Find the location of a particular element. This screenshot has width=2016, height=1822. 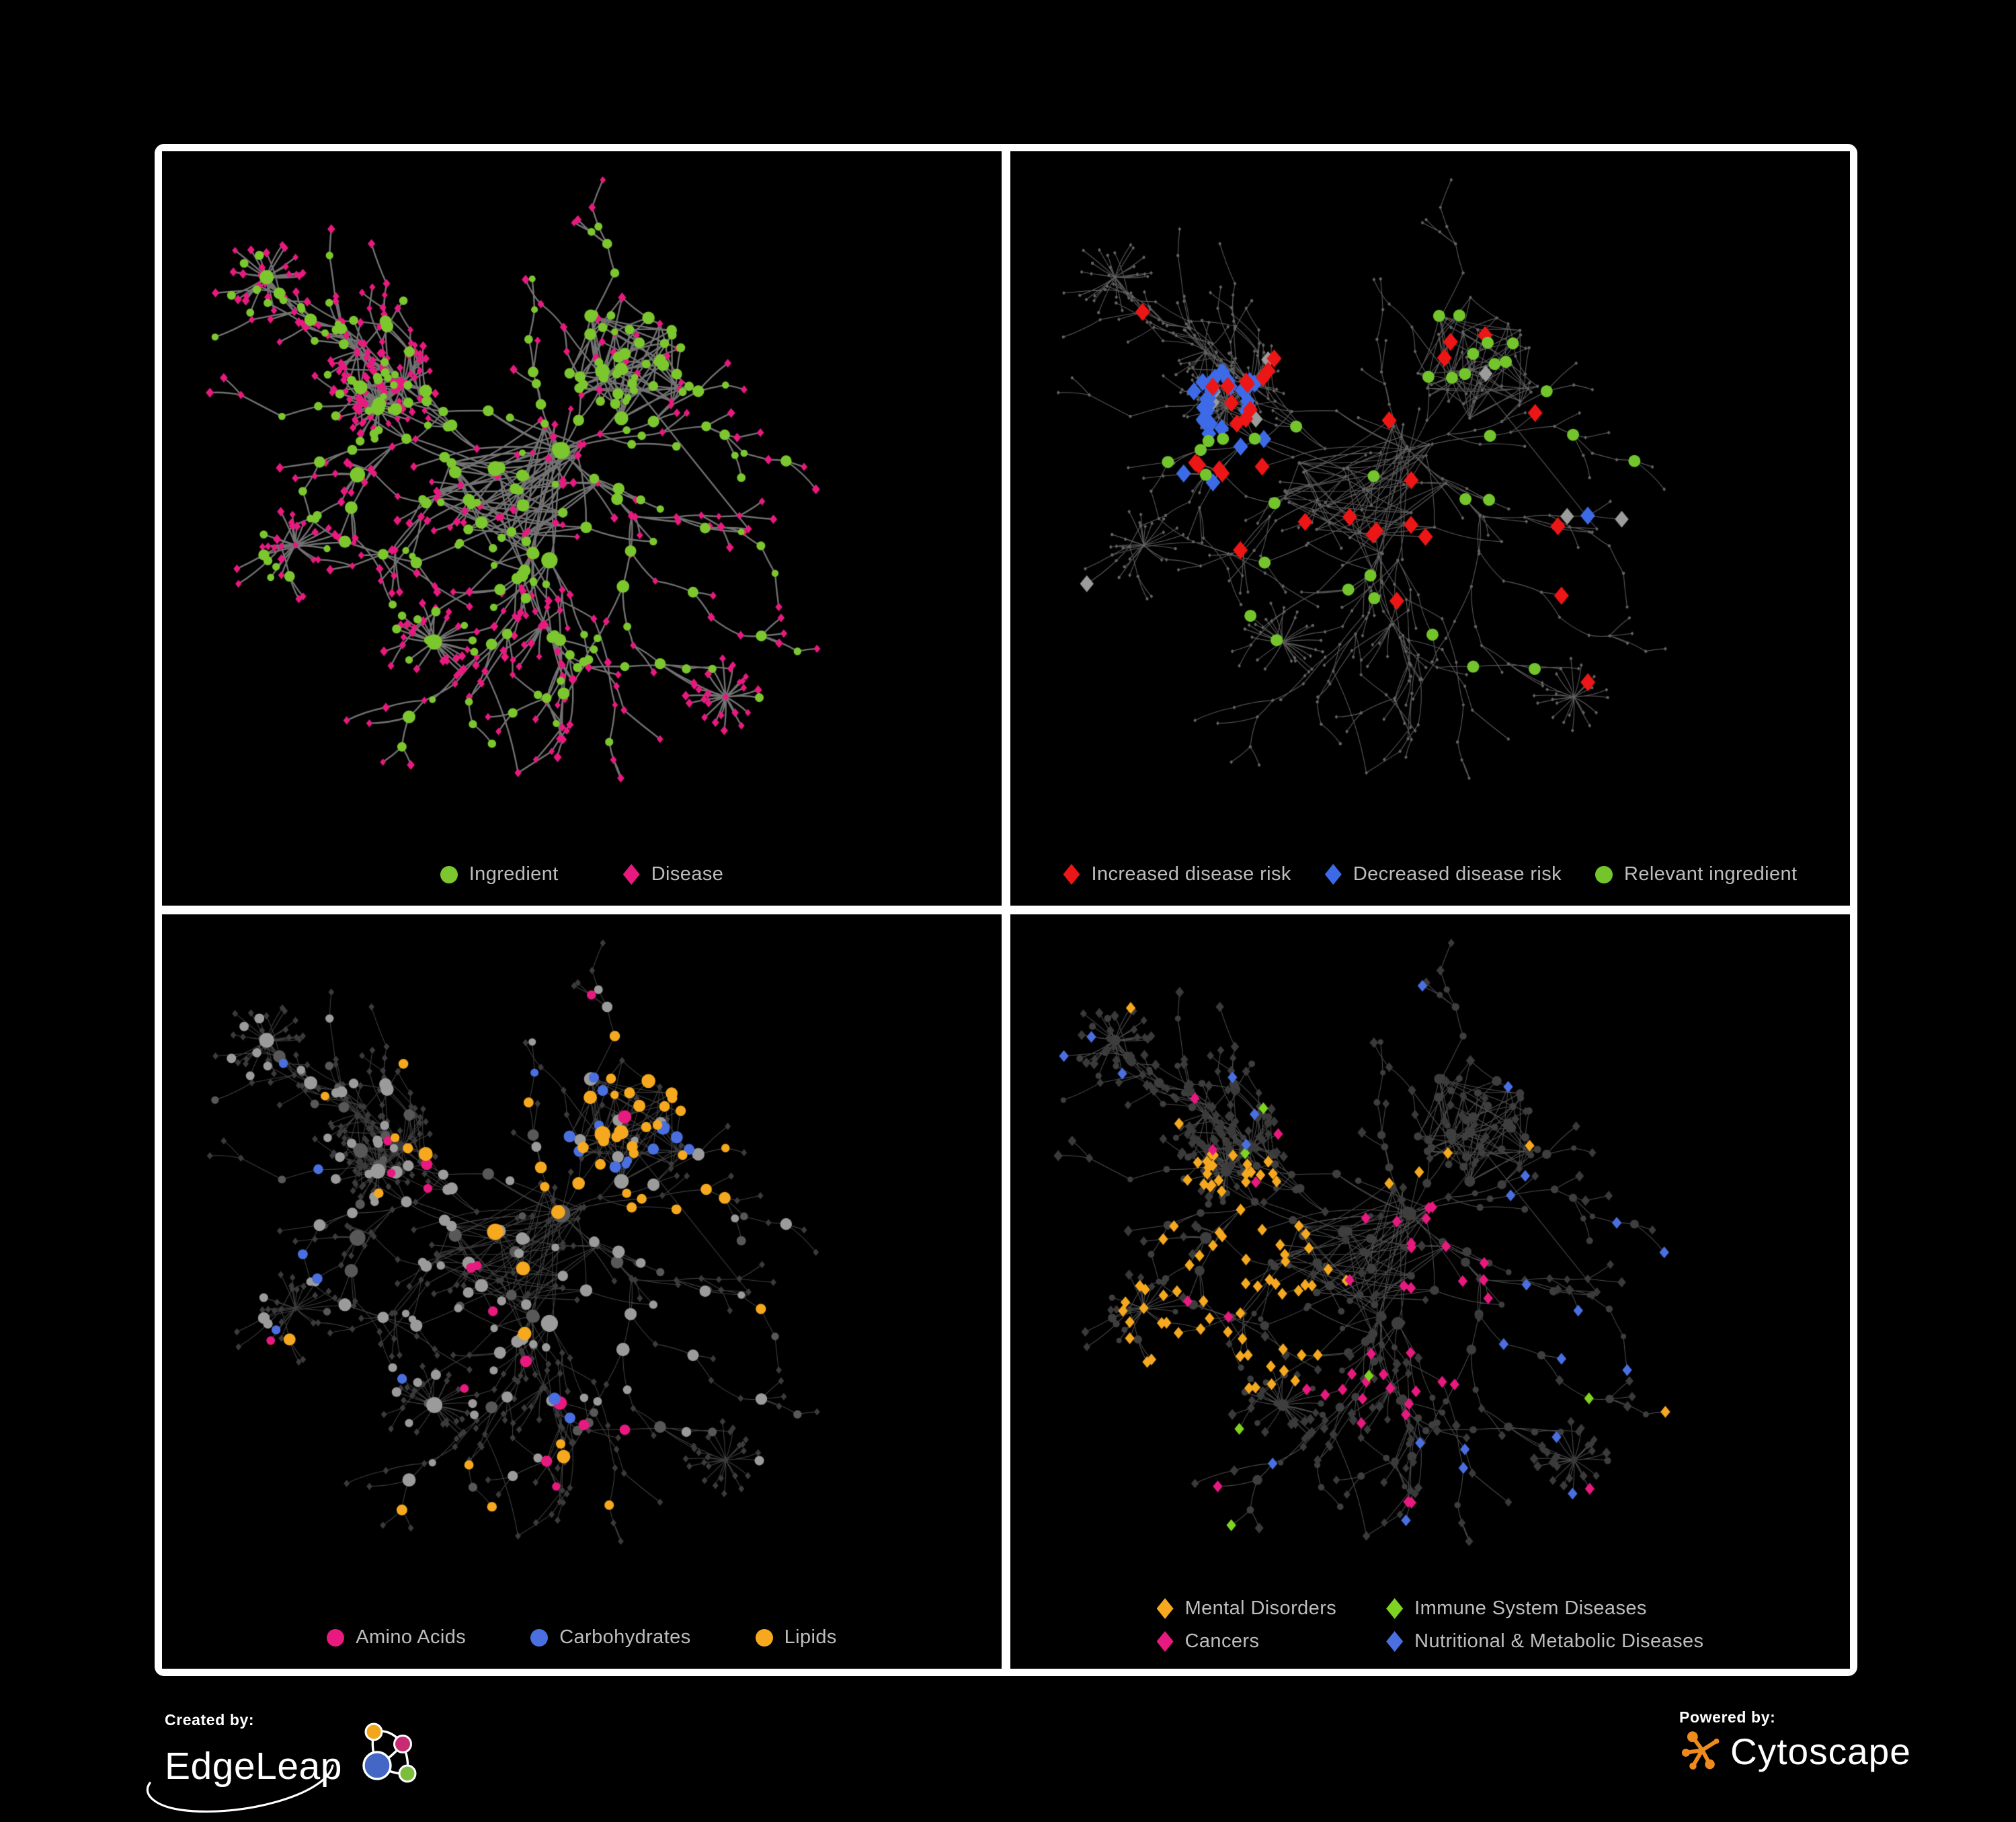

edgeleap-credit: Created by: EdgeLeap is located at coordinates (287, 1762).